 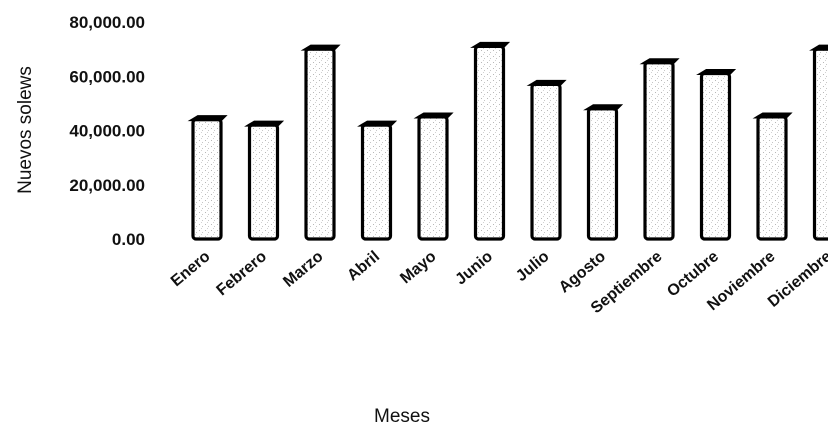 What do you see at coordinates (474, 268) in the screenshot?
I see `x-tick-label: Junio` at bounding box center [474, 268].